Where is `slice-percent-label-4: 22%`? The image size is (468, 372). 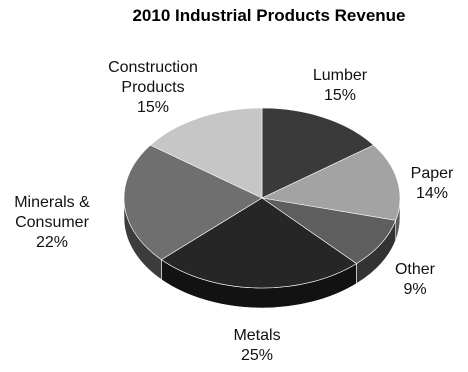
slice-percent-label-4: 22% is located at coordinates (52, 242).